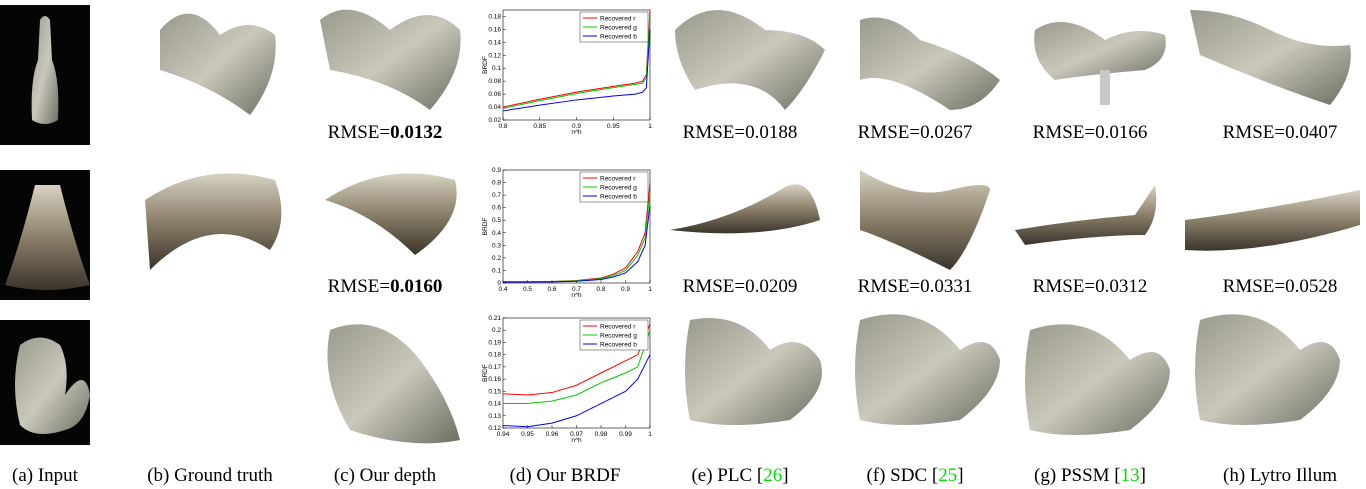 This screenshot has height=489, width=1366. Describe the element at coordinates (494, 94) in the screenshot. I see `y-tick-label: 0.06` at that location.